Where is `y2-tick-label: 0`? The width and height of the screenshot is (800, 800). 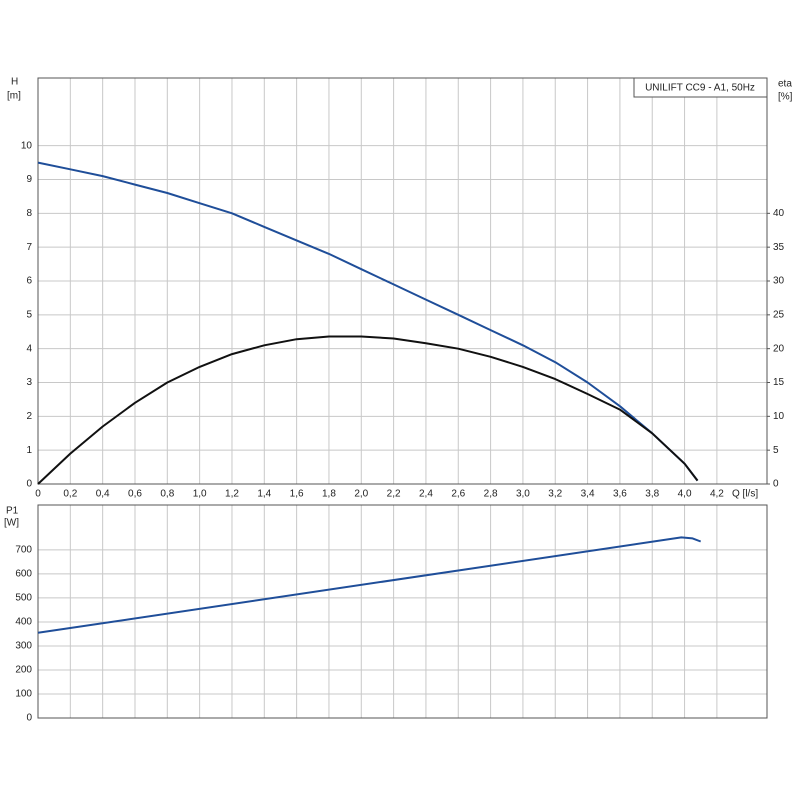 y2-tick-label: 0 is located at coordinates (776, 484).